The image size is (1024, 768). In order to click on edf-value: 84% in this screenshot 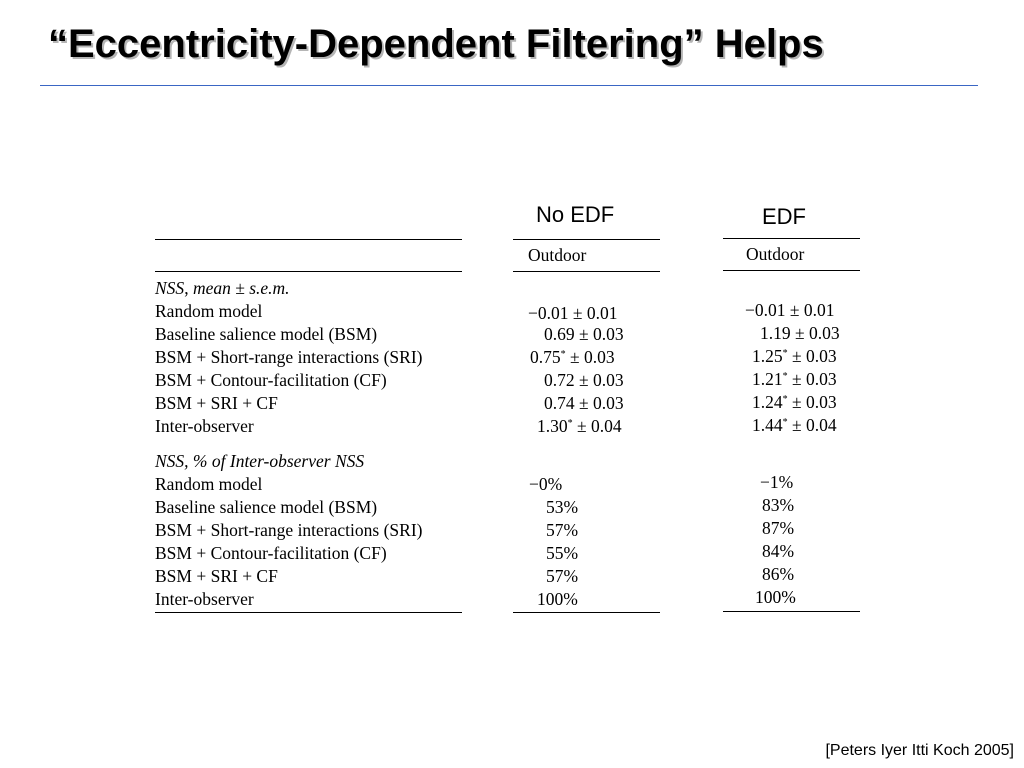, I will do `click(778, 551)`.